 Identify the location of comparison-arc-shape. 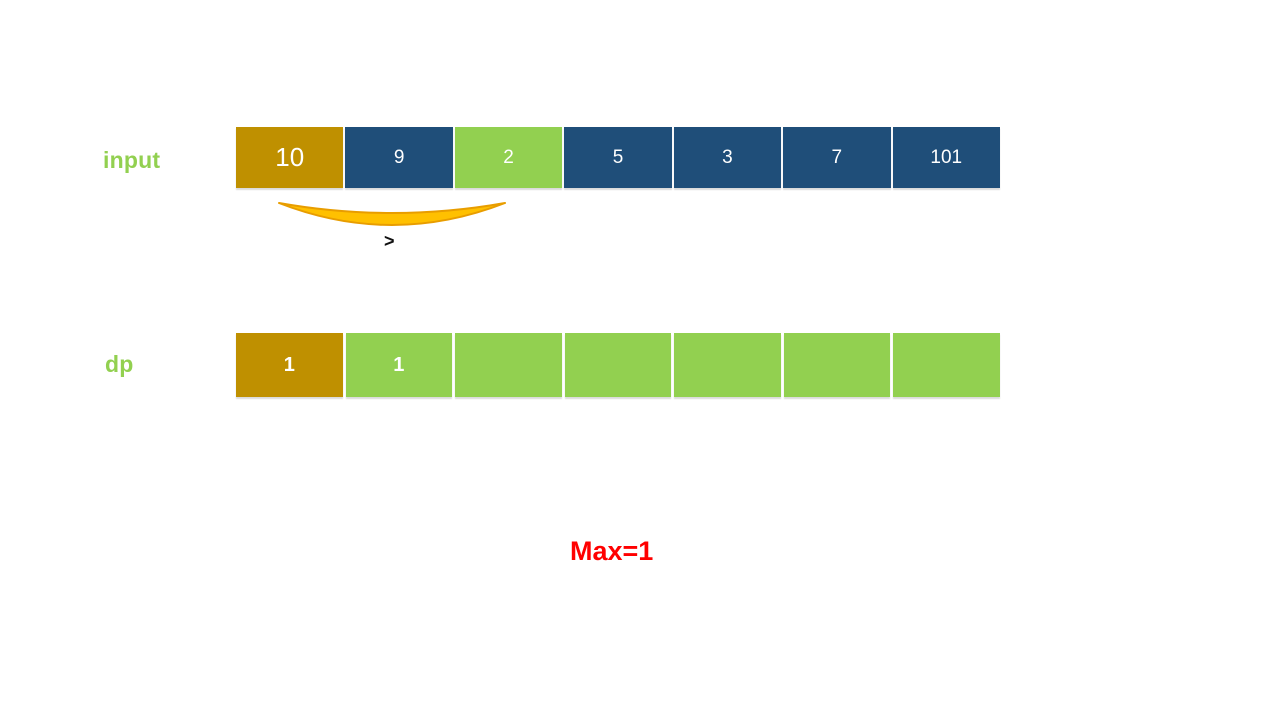
(392, 214).